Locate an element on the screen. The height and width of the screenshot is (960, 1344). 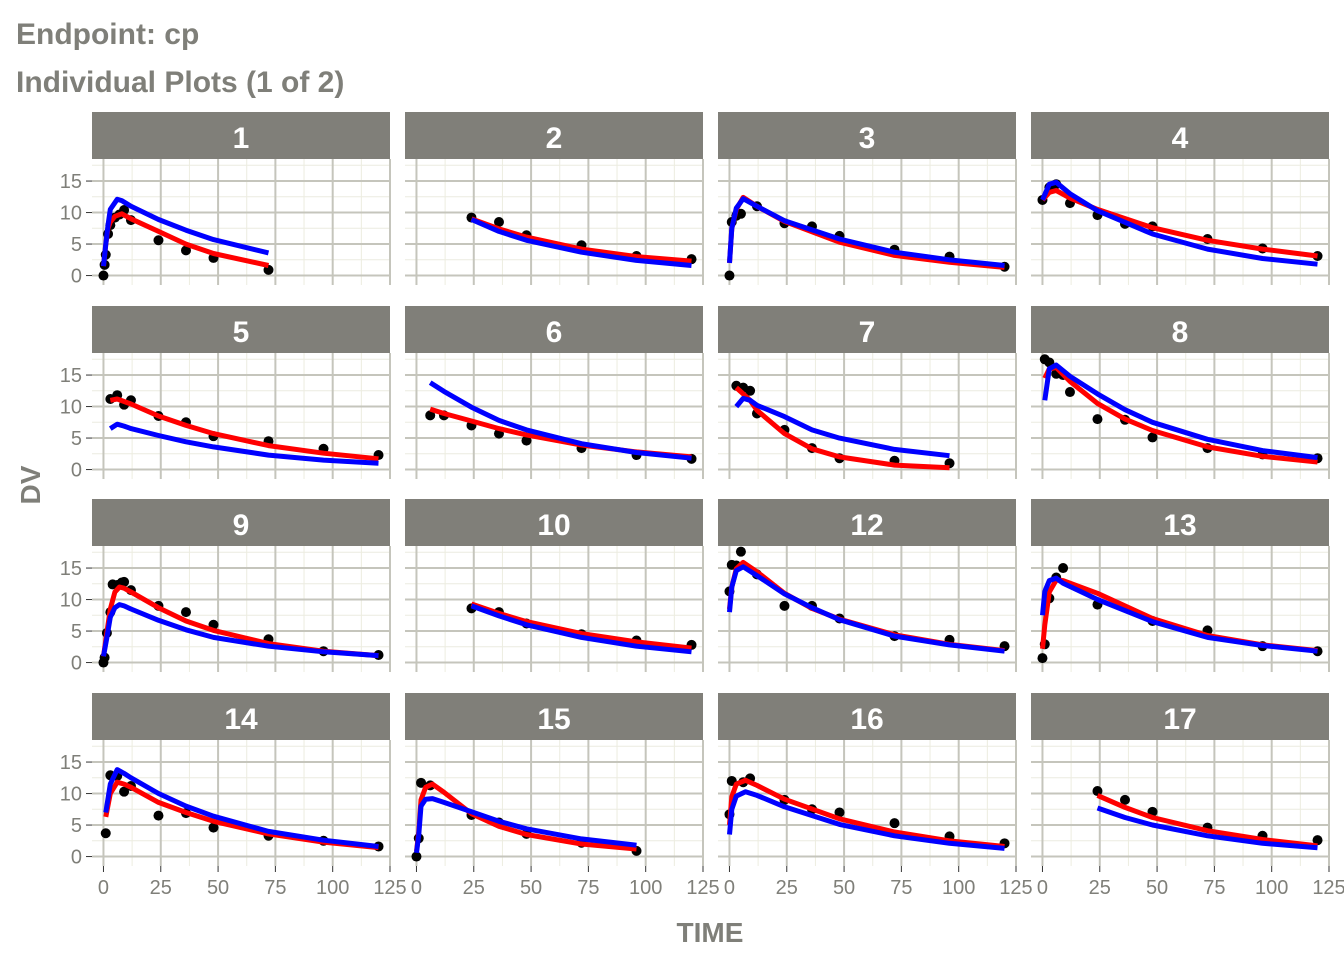
panel-4: 4 is located at coordinates (1180, 198).